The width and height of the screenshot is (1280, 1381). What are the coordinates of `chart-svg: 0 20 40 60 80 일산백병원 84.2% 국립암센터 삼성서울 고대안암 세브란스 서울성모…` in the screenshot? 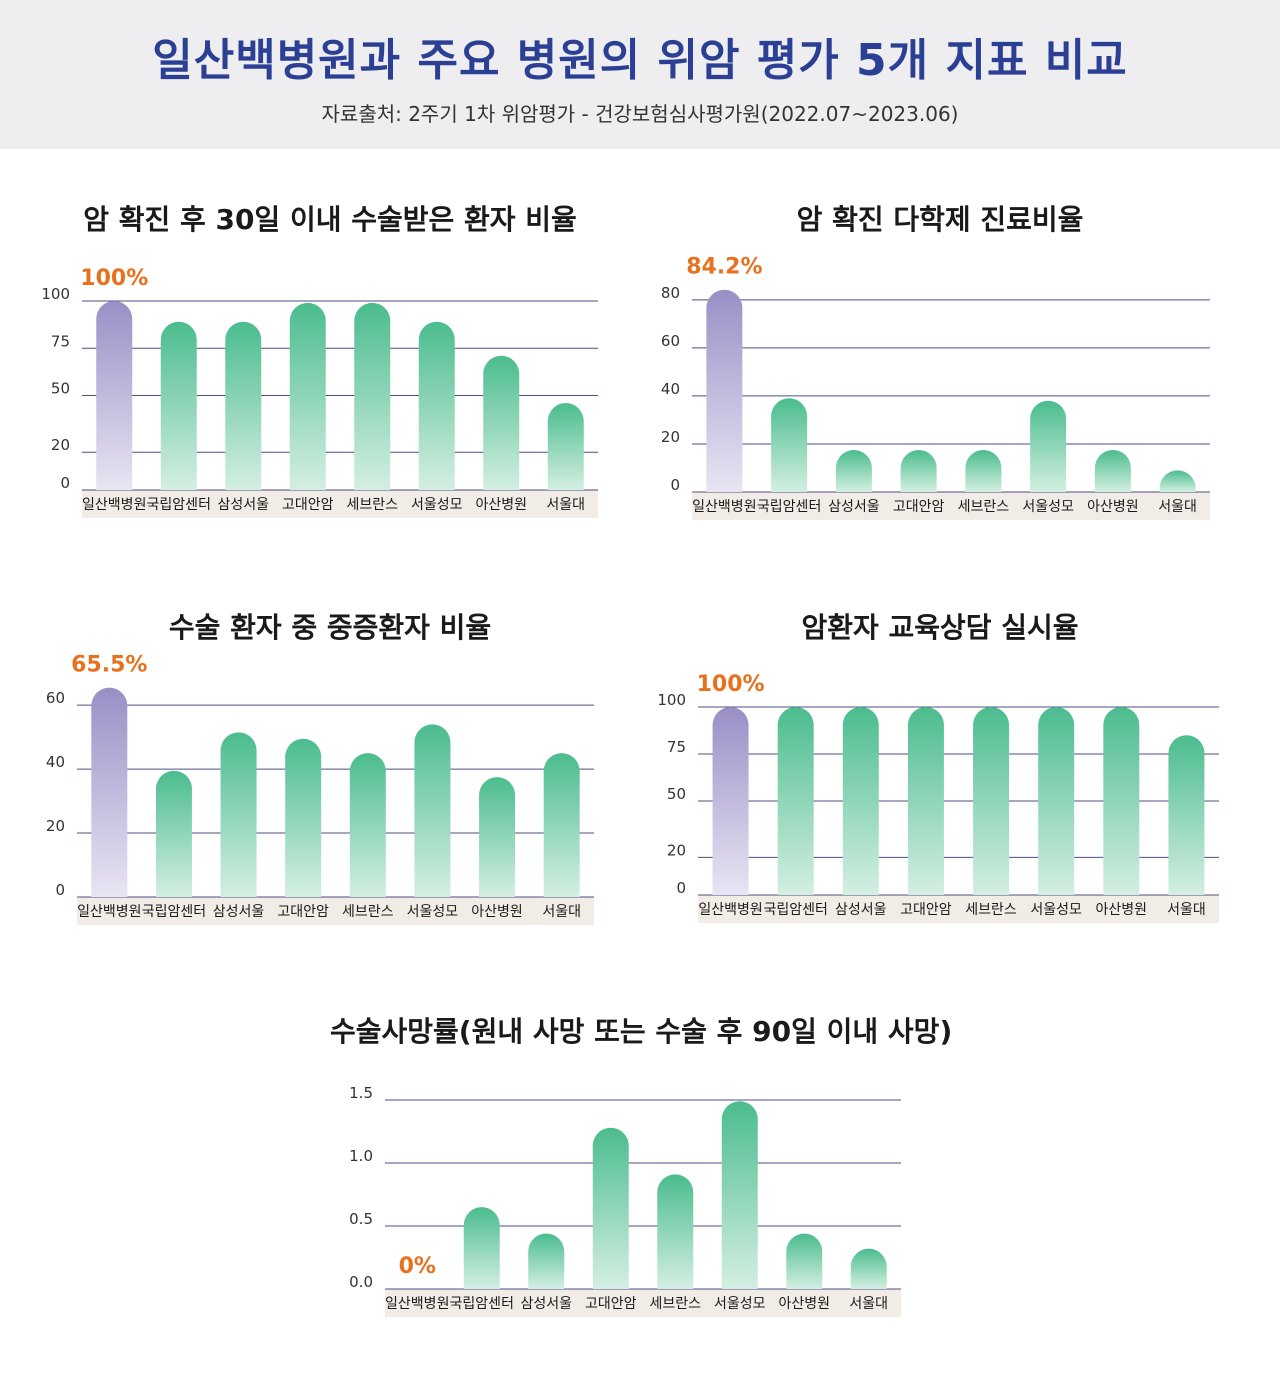 It's located at (935, 387).